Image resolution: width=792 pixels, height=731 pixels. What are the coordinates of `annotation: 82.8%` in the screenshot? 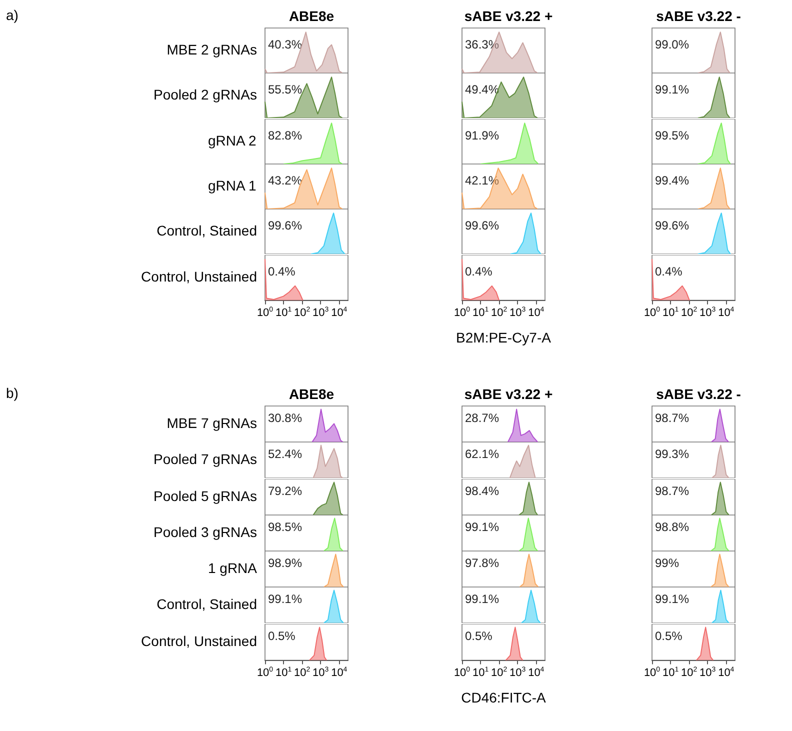 It's located at (285, 135).